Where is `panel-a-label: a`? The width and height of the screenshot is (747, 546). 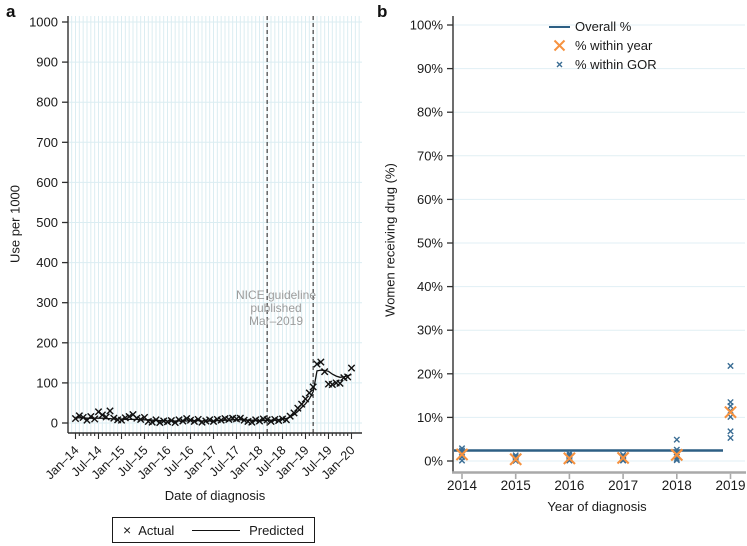
panel-a-label: a is located at coordinates (11, 11).